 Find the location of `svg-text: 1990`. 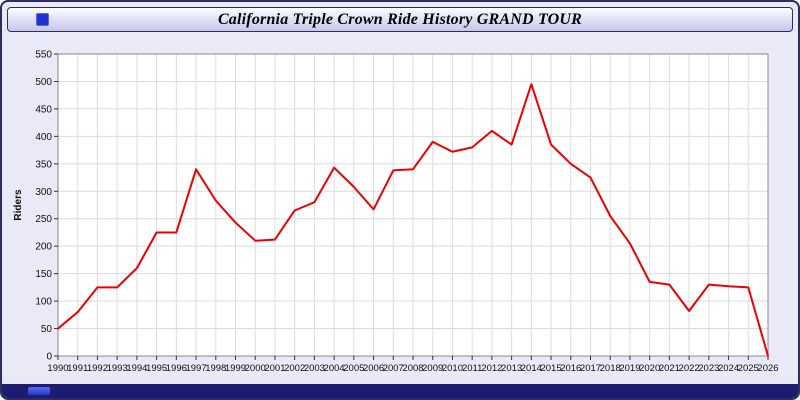

svg-text: 1990 is located at coordinates (57, 368).